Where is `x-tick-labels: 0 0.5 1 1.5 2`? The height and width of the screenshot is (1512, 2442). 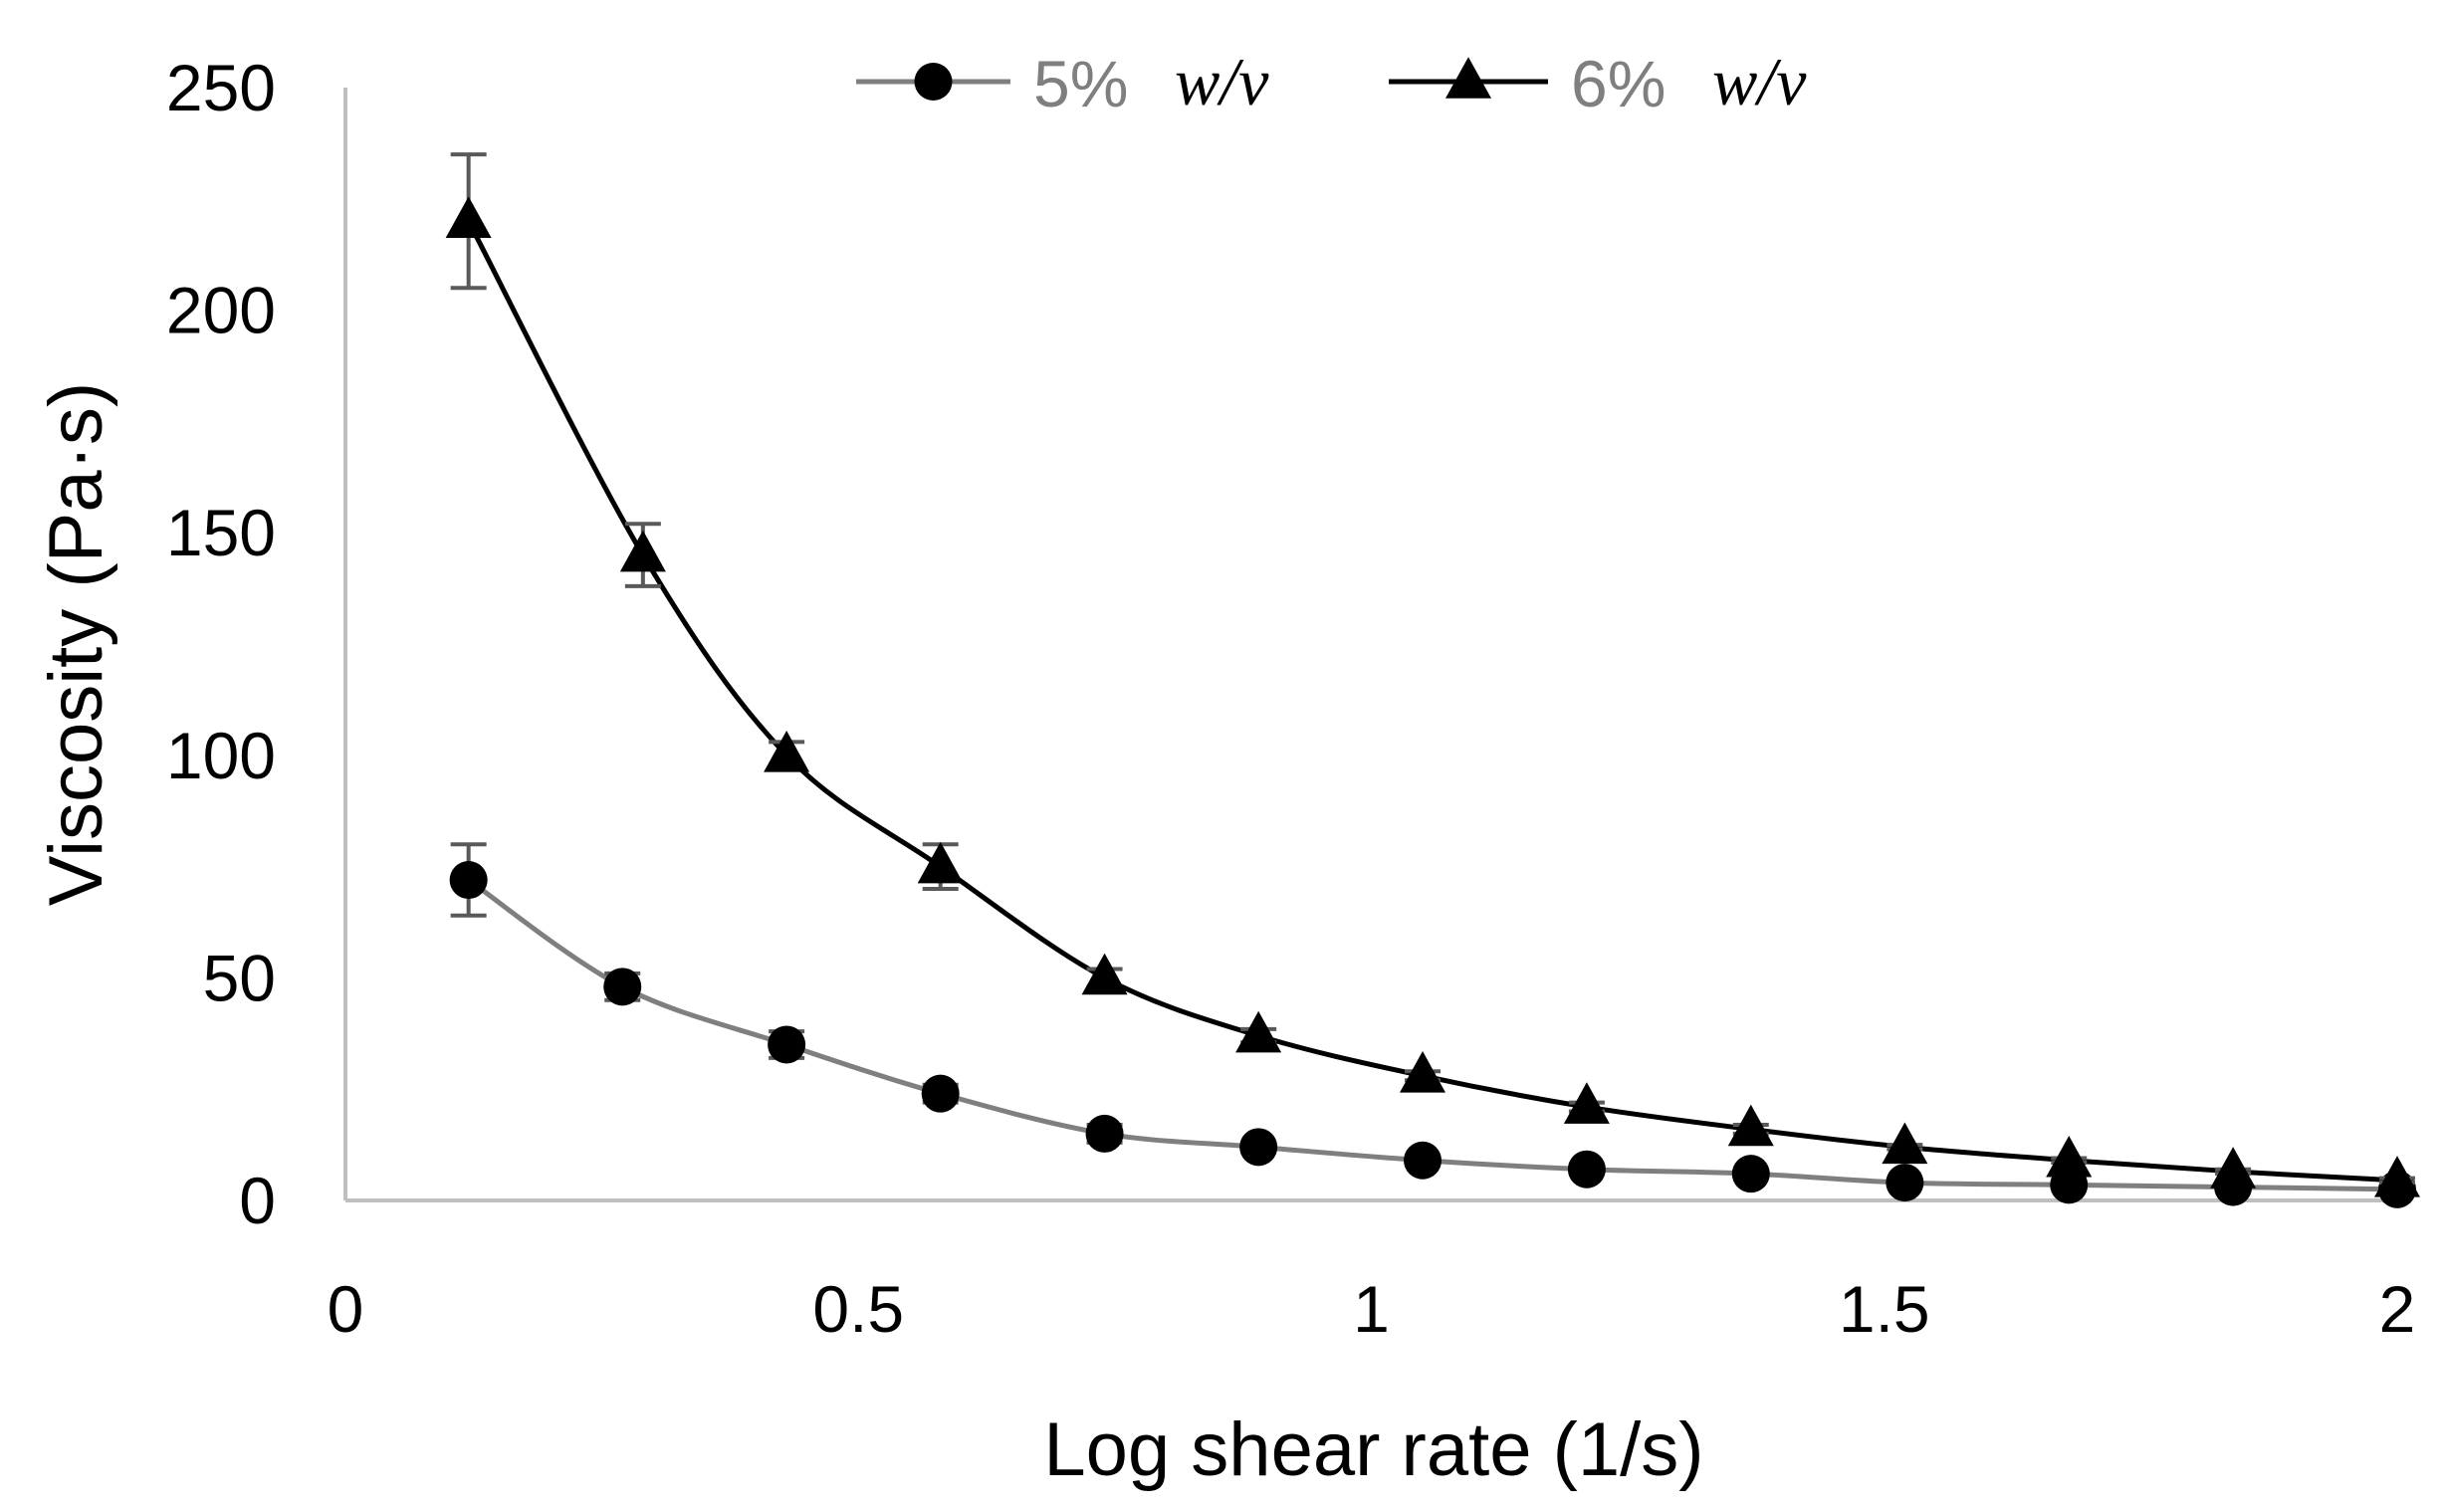
x-tick-labels: 0 0.5 1 1.5 2 is located at coordinates (1372, 1309).